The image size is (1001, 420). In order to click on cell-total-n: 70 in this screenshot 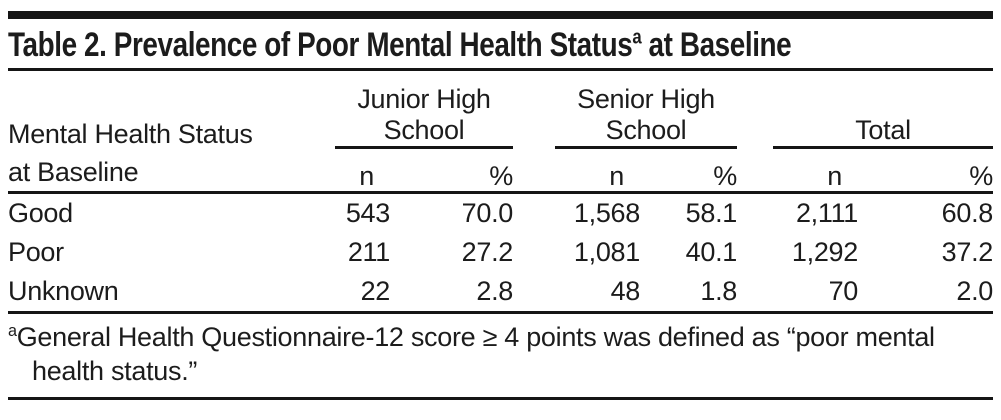, I will do `click(815, 292)`.